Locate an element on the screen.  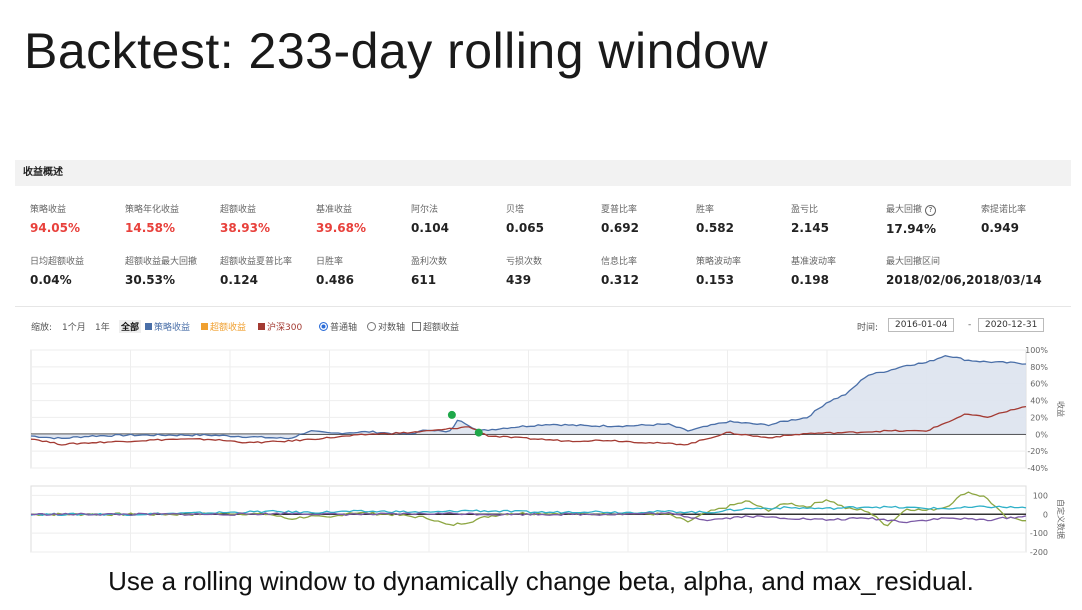
checkbox-icon is located at coordinates (416, 326).